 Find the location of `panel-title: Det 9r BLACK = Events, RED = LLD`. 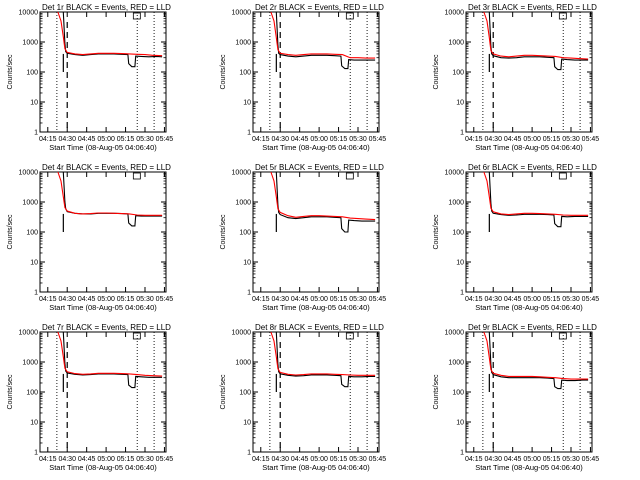

panel-title: Det 9r BLACK = Events, RED = LLD is located at coordinates (532, 327).